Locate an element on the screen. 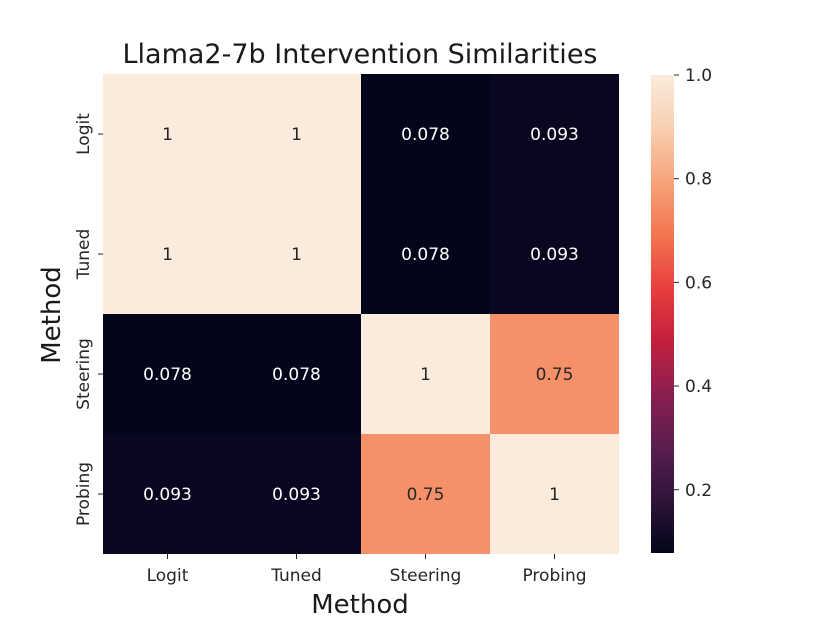  colorbar-ticks: 0.2 0.4 0.6 0.8 1.0 is located at coordinates (693, 283).